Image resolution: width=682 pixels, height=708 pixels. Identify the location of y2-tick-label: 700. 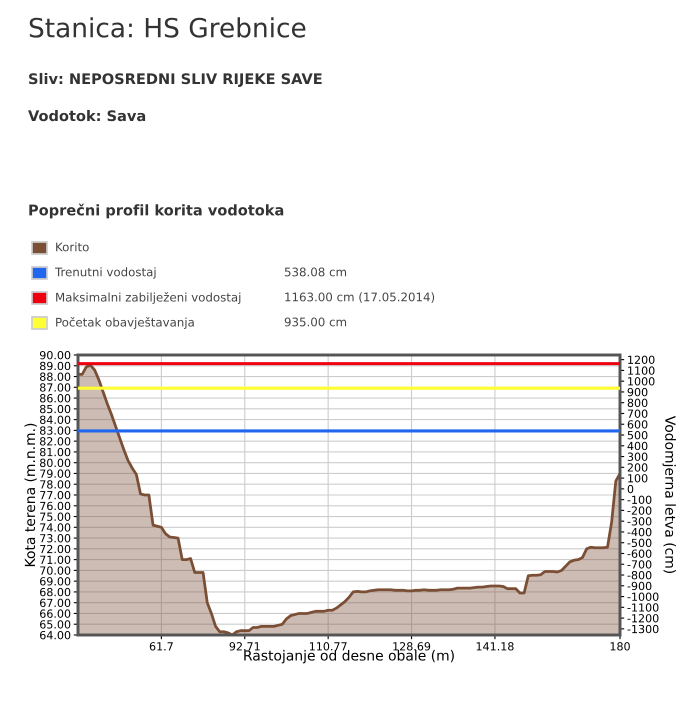
(638, 413).